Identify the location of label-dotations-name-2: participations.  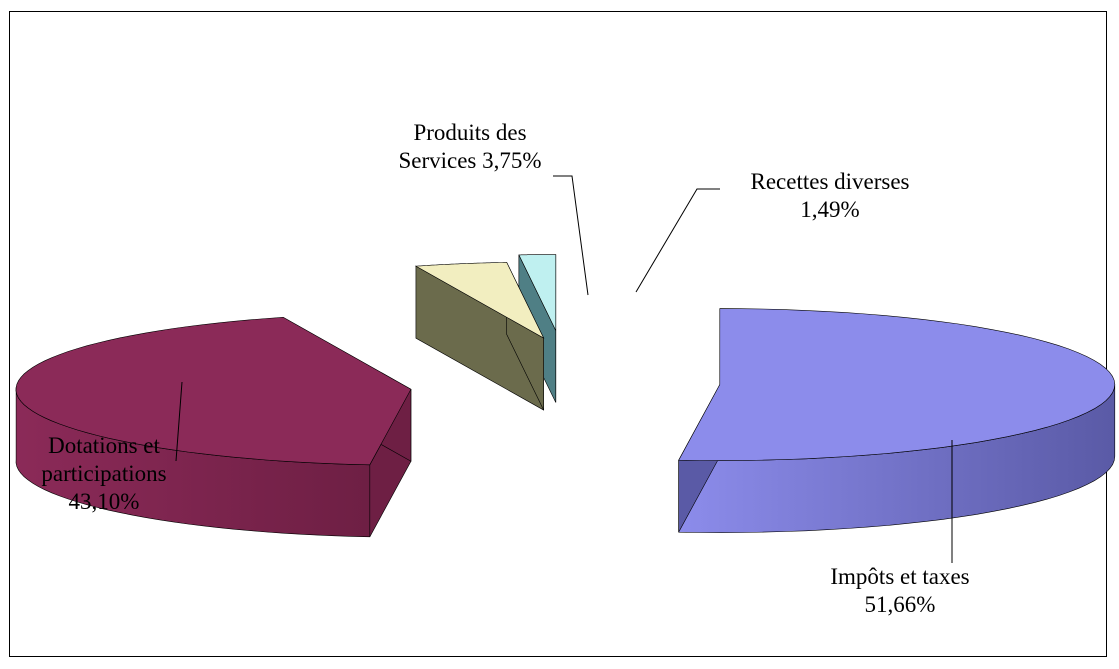
(104, 473).